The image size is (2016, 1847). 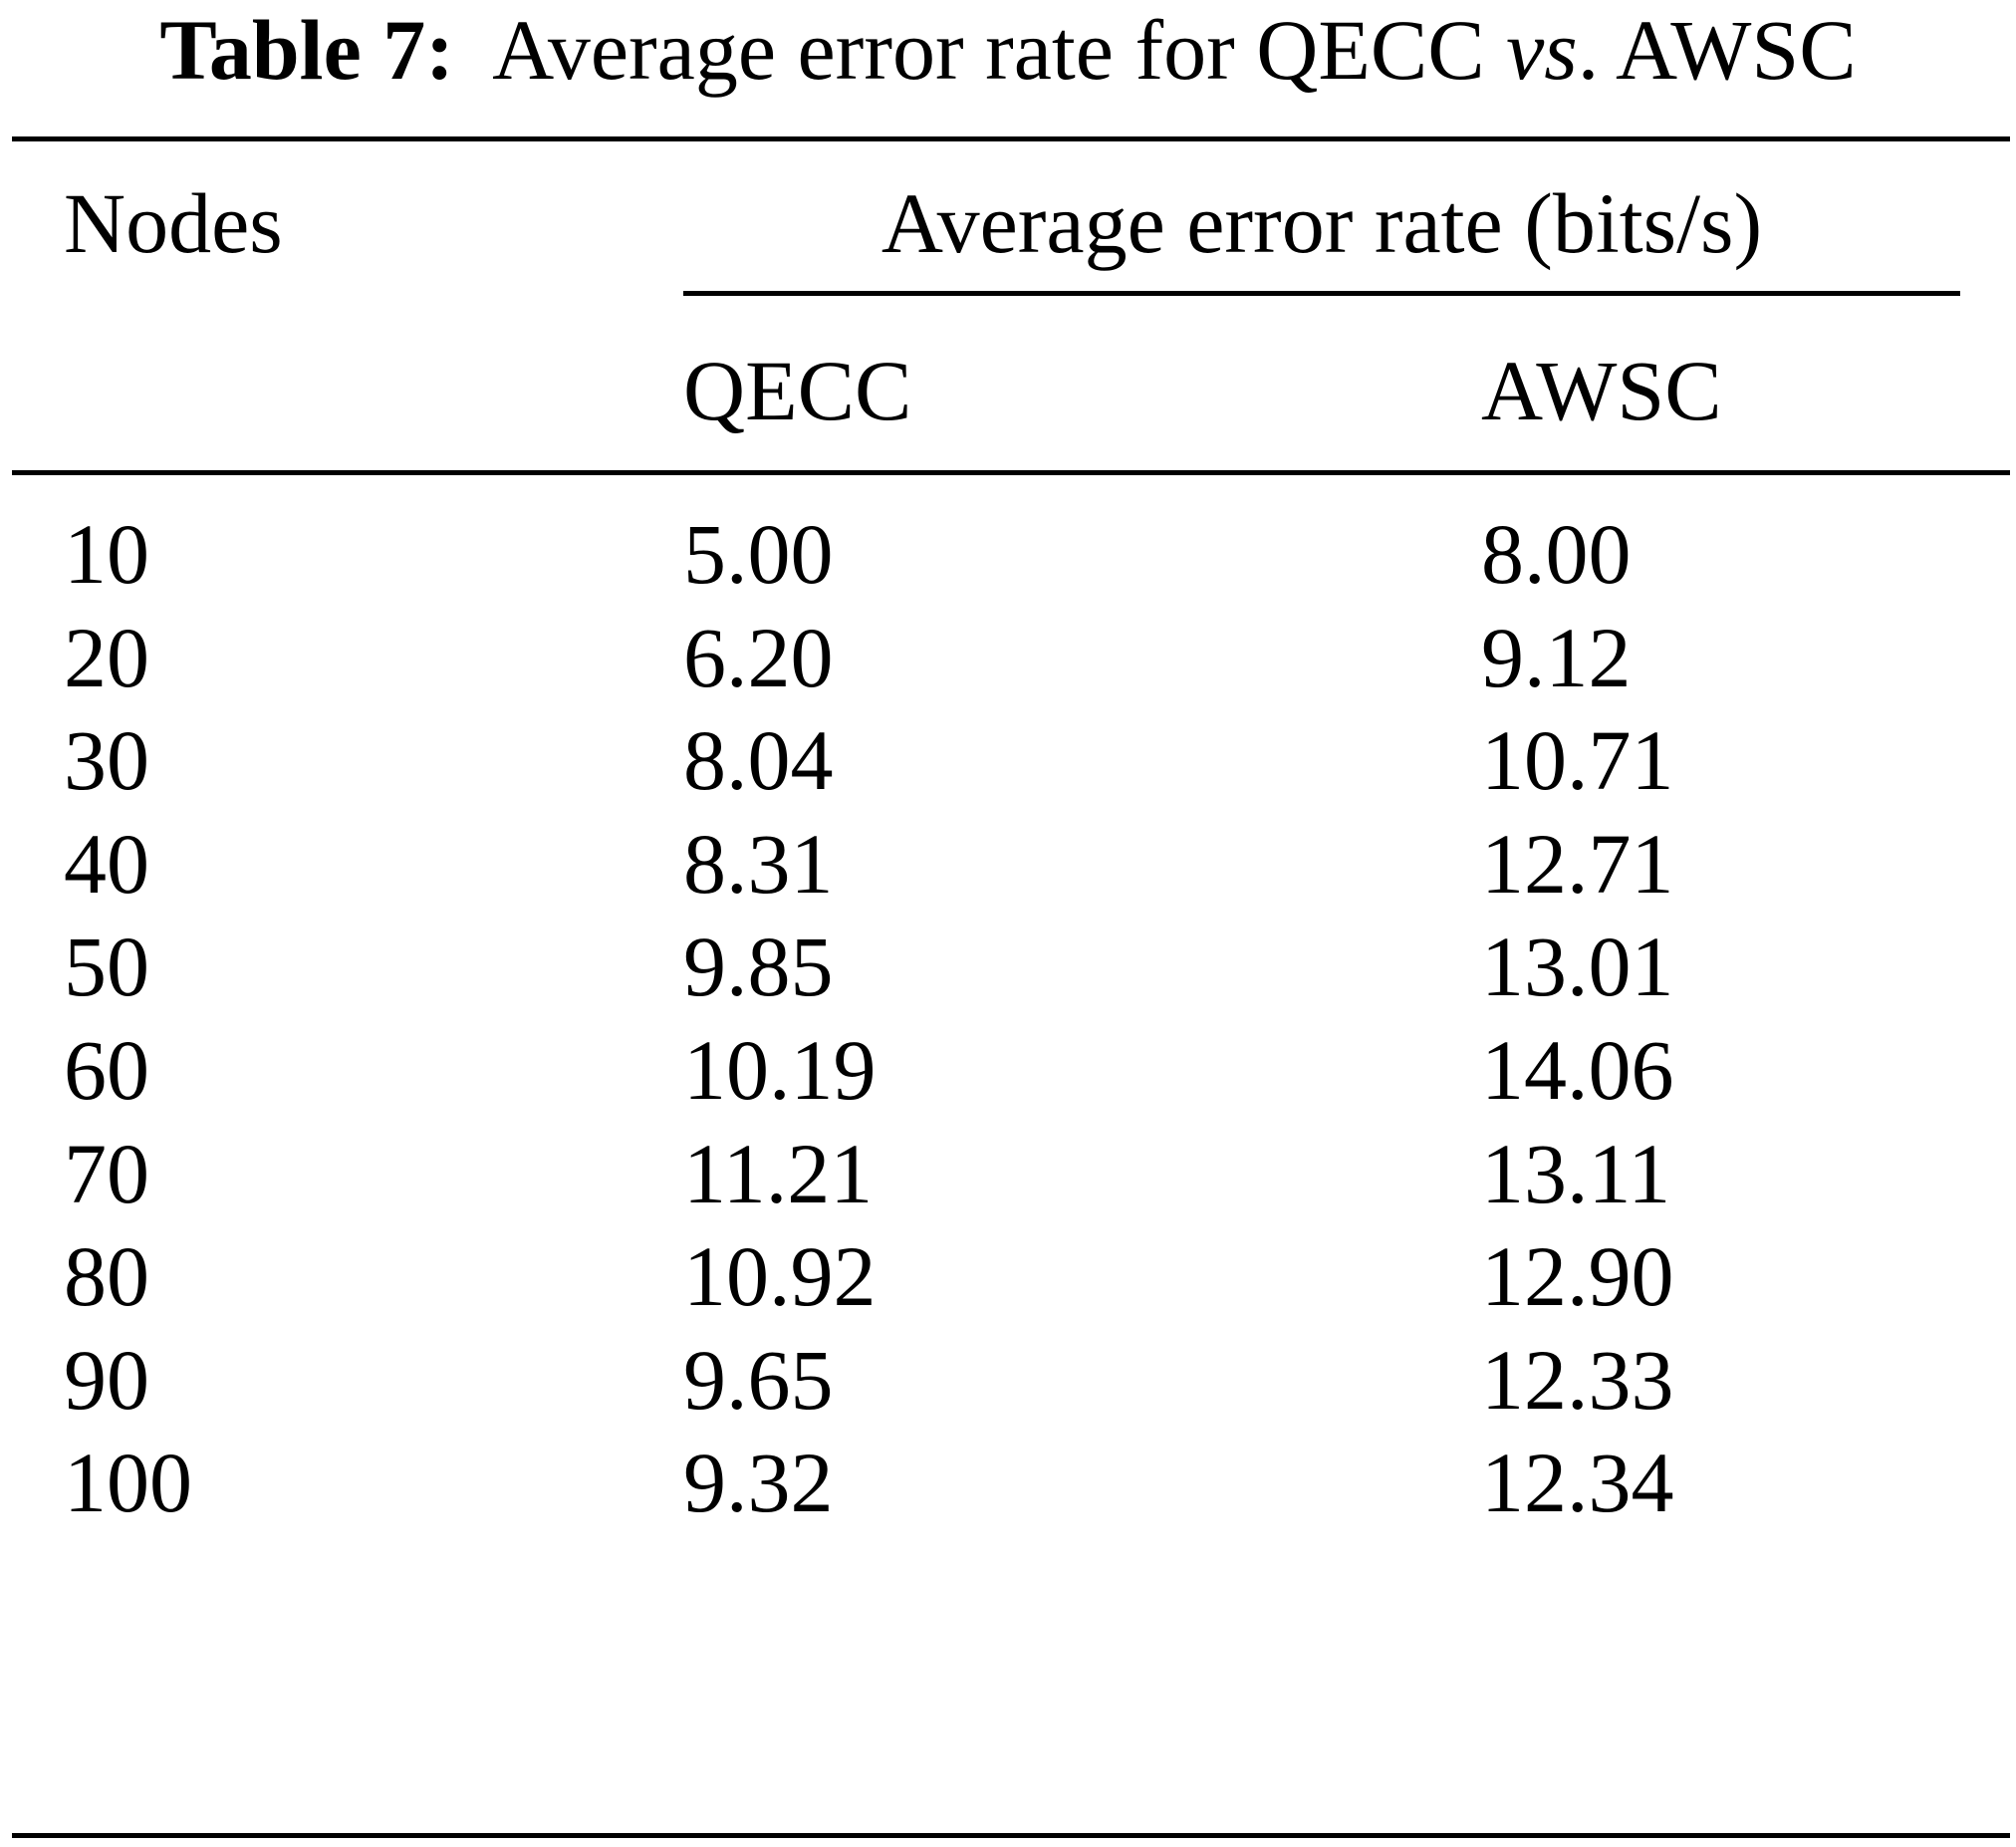 I want to click on header-nodes: Nodes, so click(x=173, y=223).